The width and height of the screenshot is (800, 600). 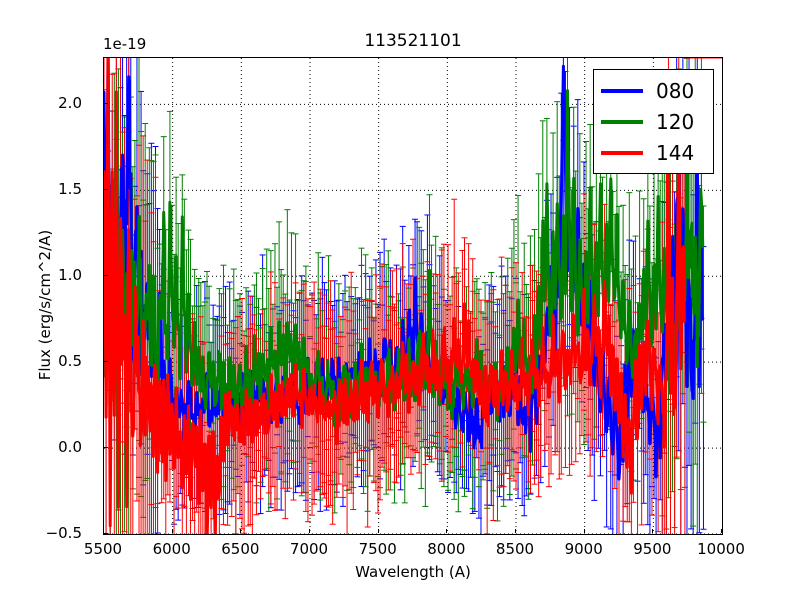 I want to click on y-tick-label: 0.0, so click(x=70, y=447).